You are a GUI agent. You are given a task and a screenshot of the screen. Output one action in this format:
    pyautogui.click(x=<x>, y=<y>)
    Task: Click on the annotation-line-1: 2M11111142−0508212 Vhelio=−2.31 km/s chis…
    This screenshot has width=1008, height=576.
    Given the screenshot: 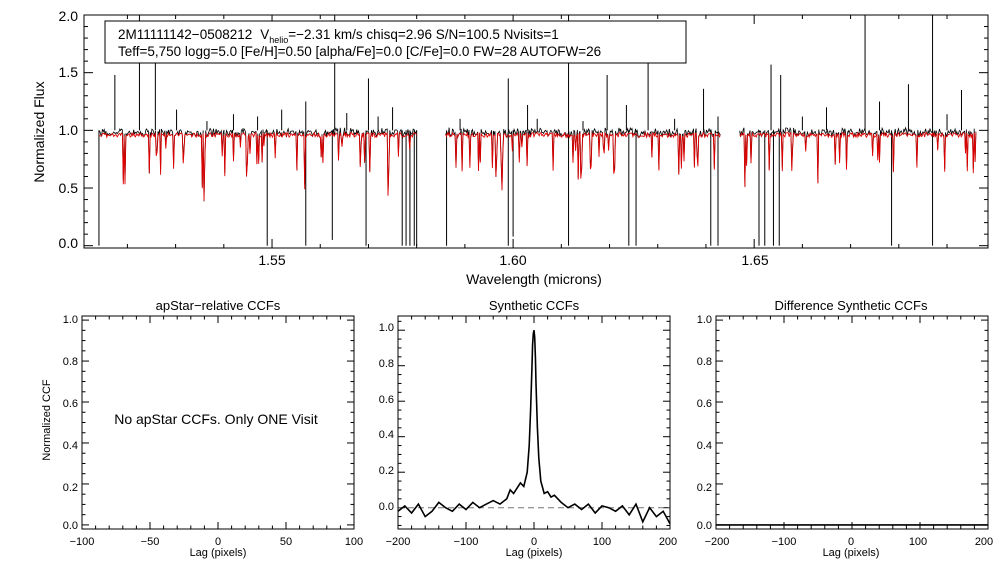 What is the action you would take?
    pyautogui.click(x=338, y=36)
    